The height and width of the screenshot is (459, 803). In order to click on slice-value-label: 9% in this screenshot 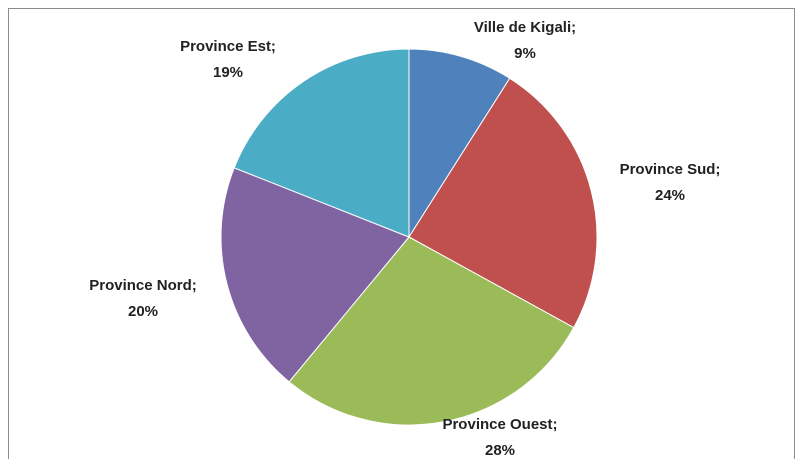, I will do `click(525, 53)`.